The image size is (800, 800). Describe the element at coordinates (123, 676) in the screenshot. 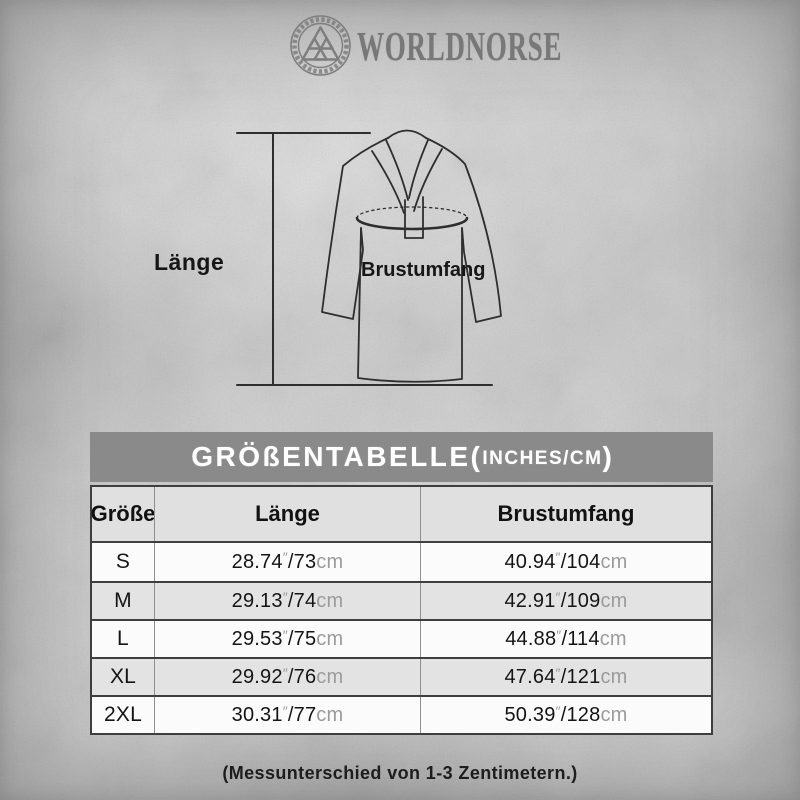

I see `size-value: XL` at that location.